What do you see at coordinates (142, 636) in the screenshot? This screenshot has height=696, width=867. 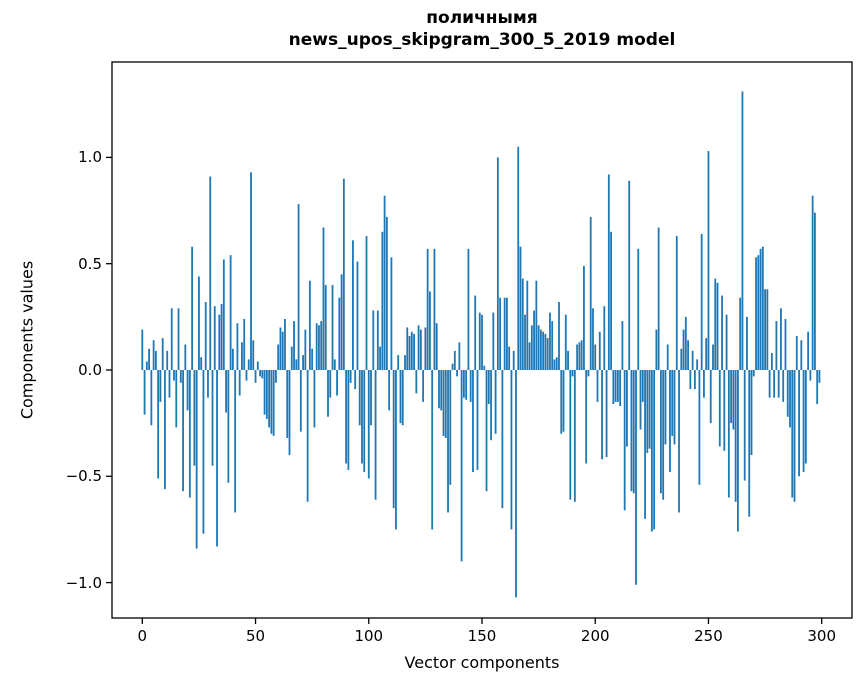 I see `x-tick-label: 0` at bounding box center [142, 636].